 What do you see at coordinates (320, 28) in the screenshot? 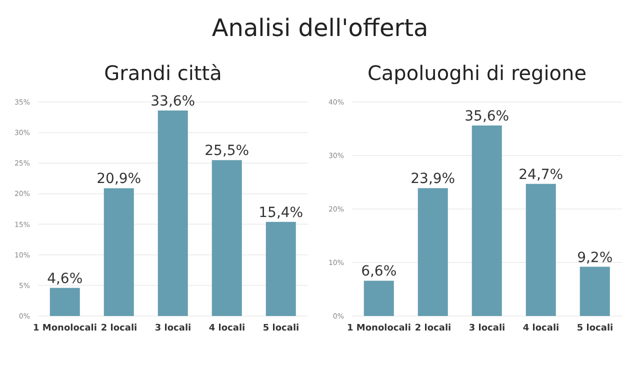
I see `chart-title: Analisi dell'offerta` at bounding box center [320, 28].